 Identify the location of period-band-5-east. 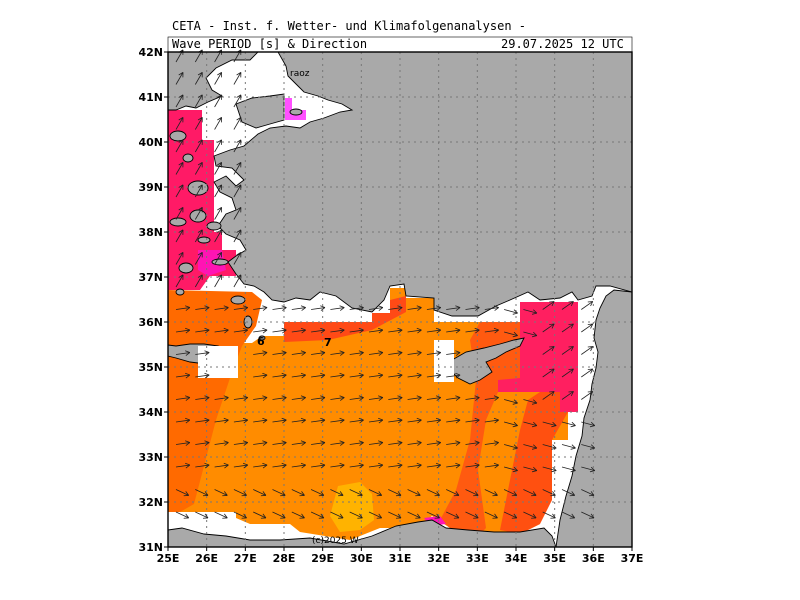
(480, 428).